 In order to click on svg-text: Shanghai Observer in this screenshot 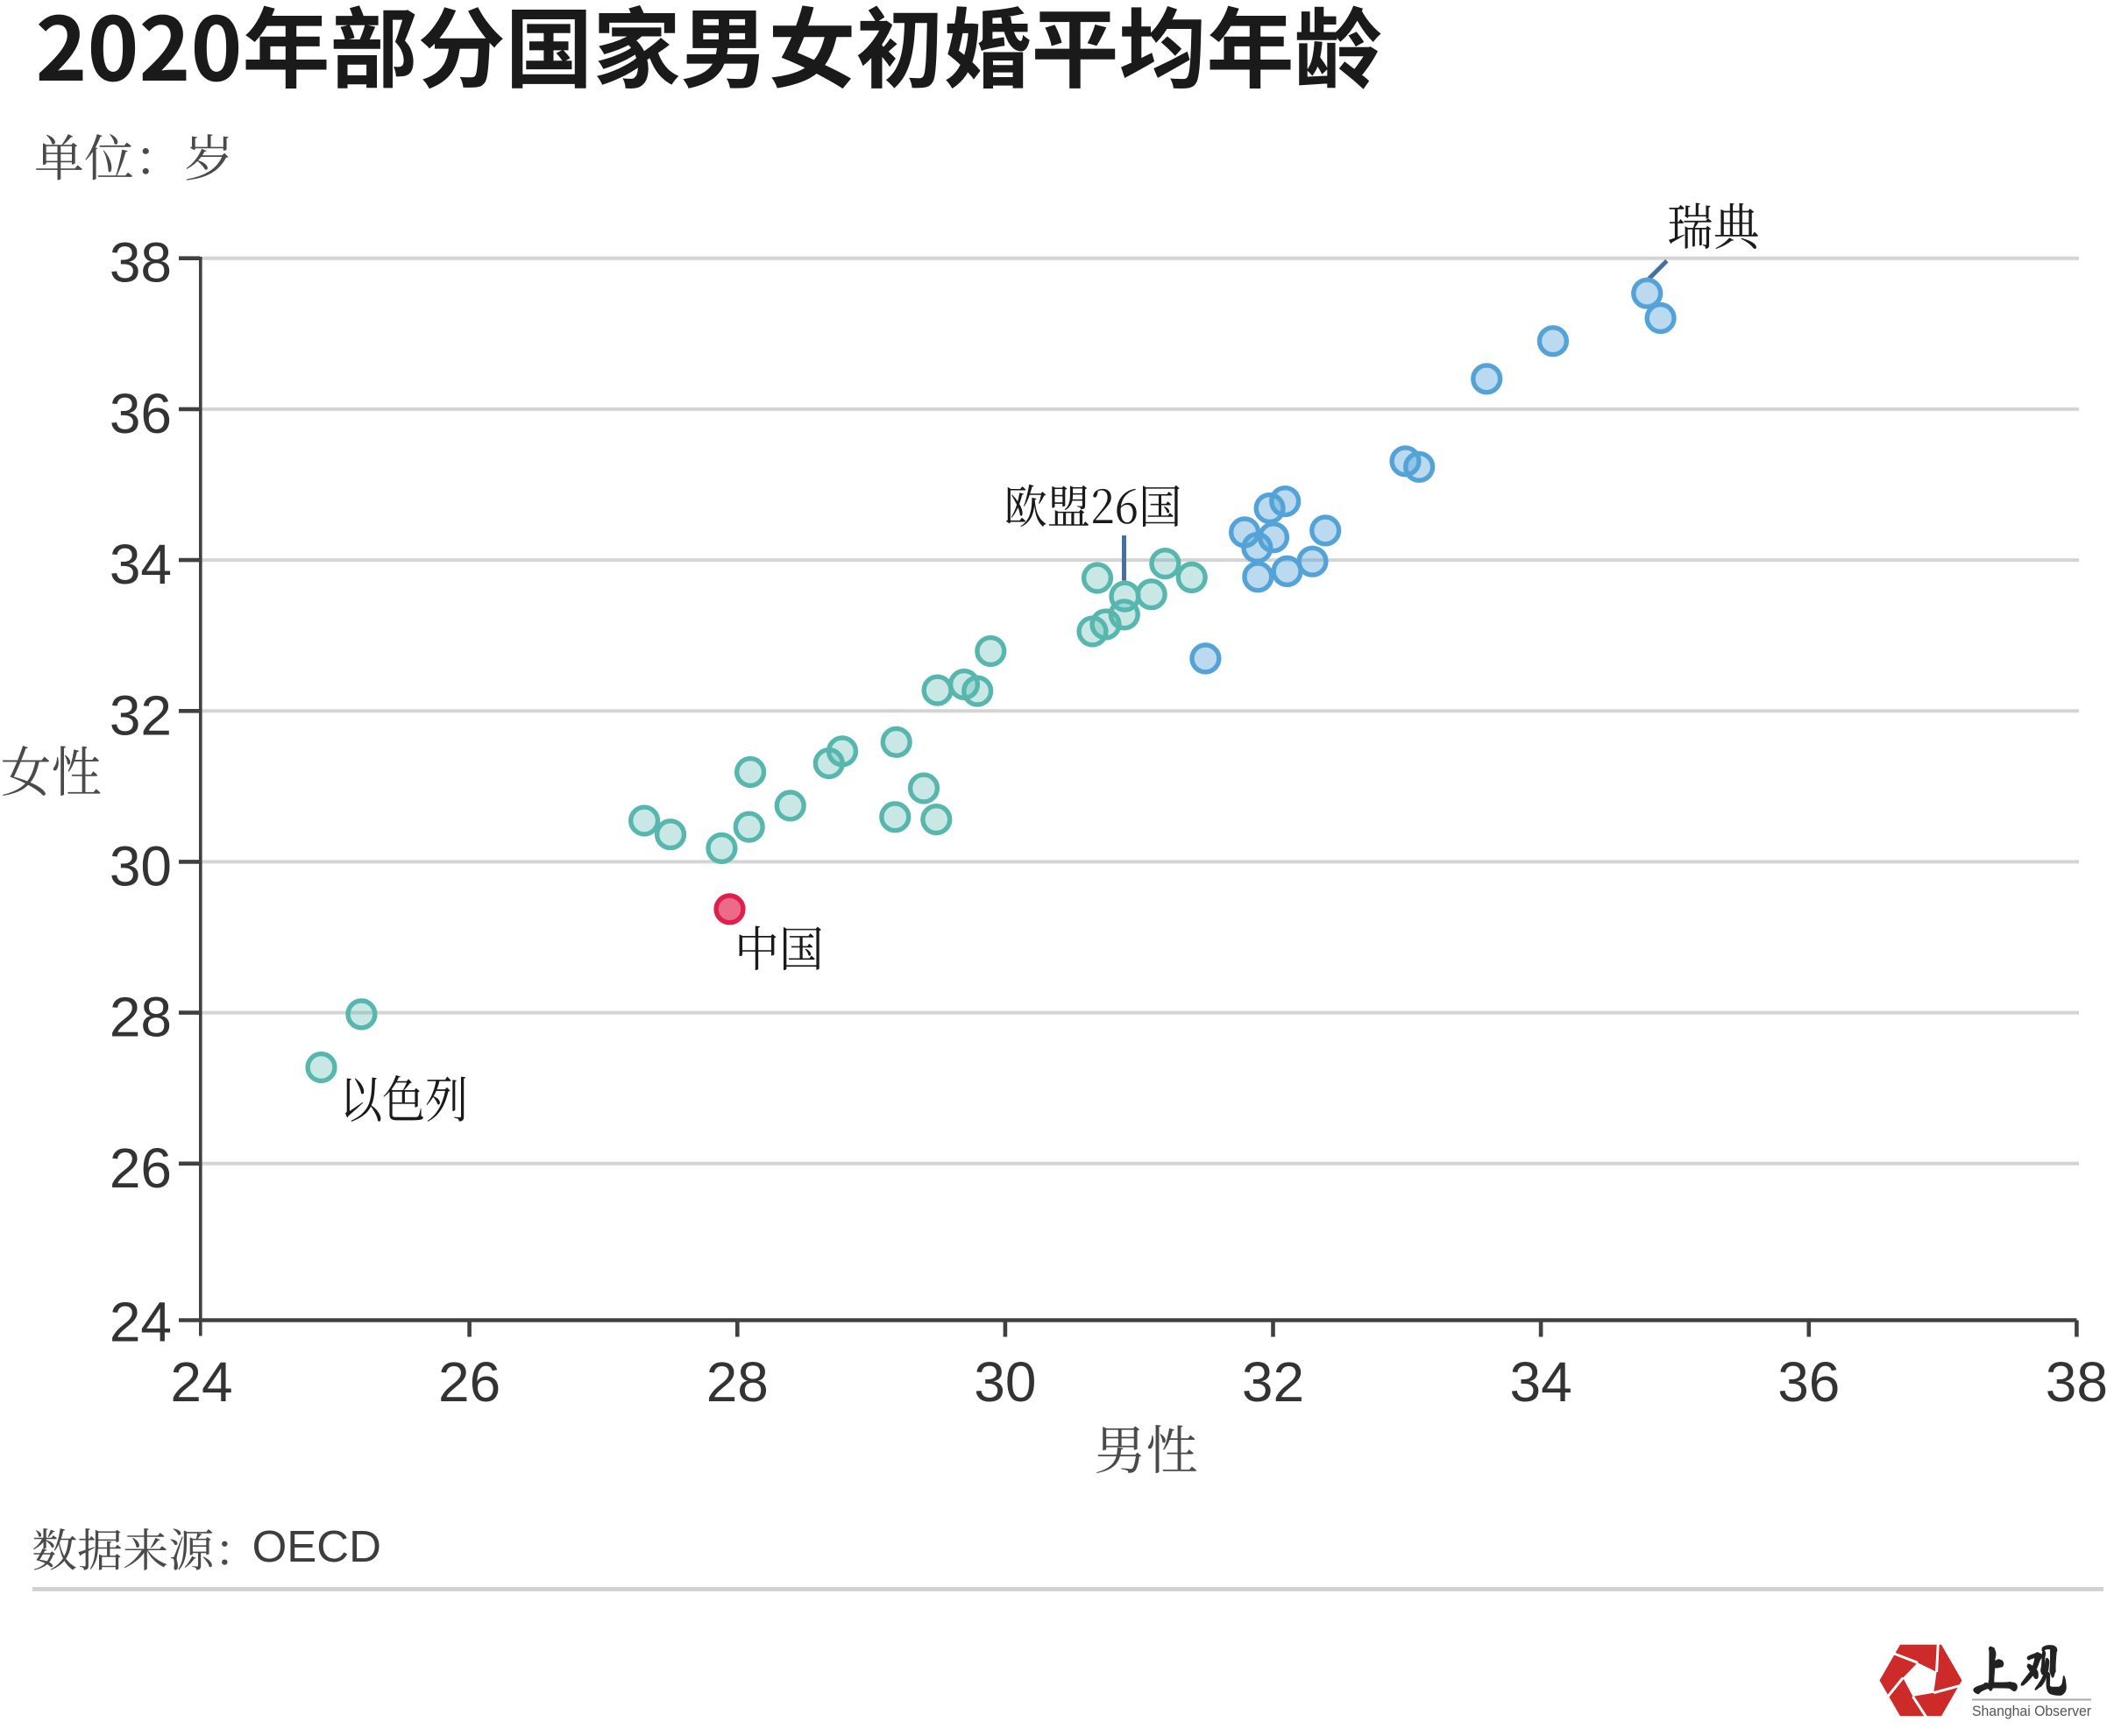, I will do `click(2031, 1711)`.